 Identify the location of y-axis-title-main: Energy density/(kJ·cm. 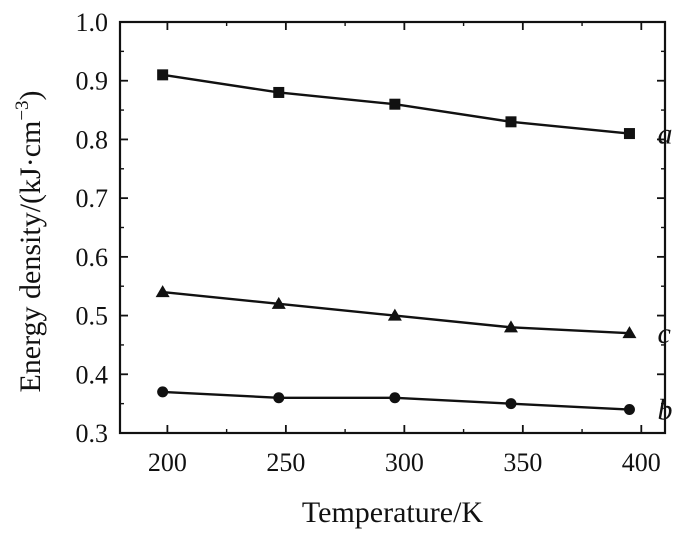
(30, 257).